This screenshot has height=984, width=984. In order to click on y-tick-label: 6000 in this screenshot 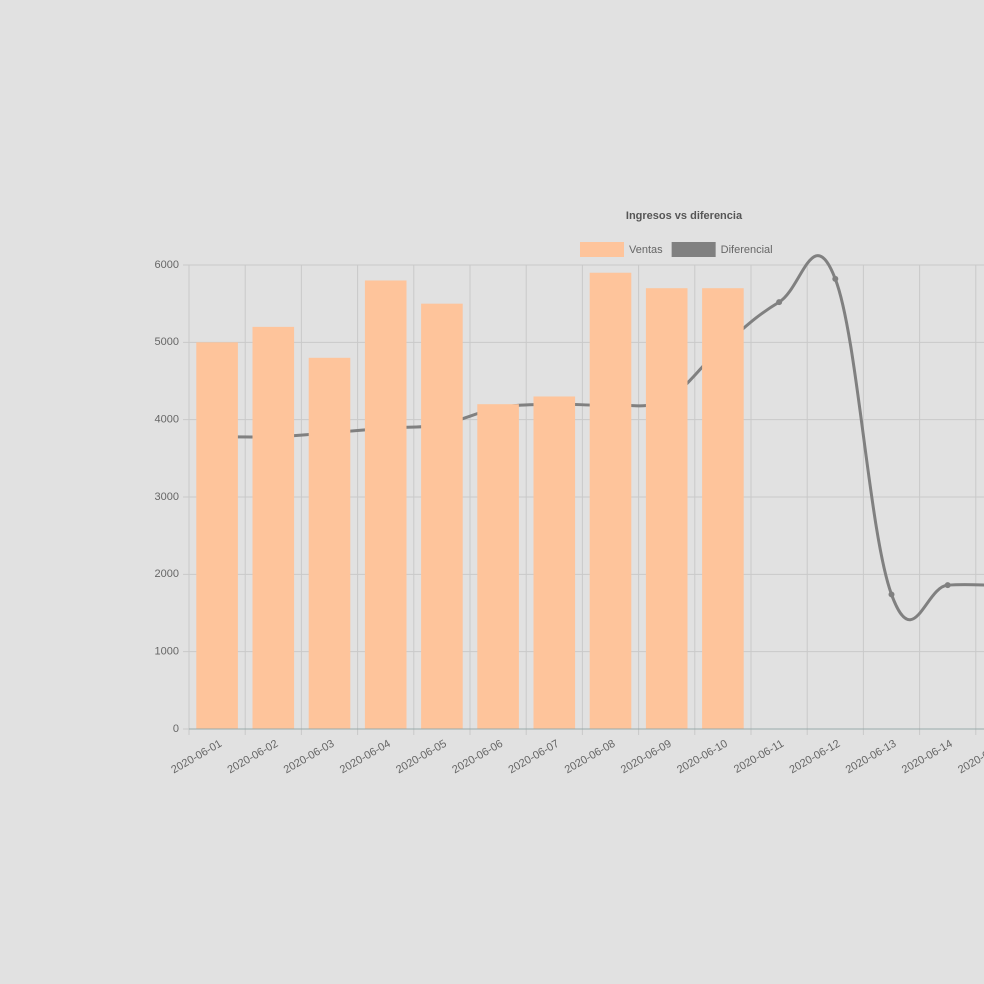, I will do `click(167, 265)`.